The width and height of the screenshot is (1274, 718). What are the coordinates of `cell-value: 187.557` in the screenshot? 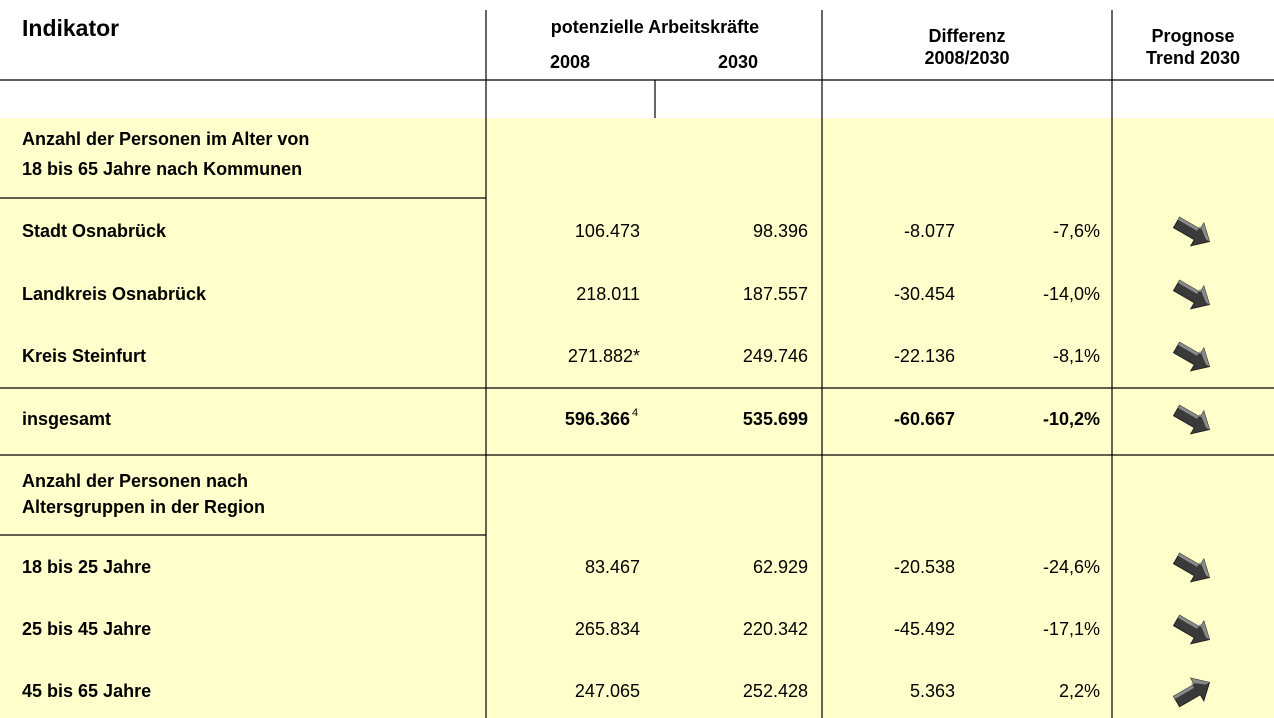 It's located at (775, 294).